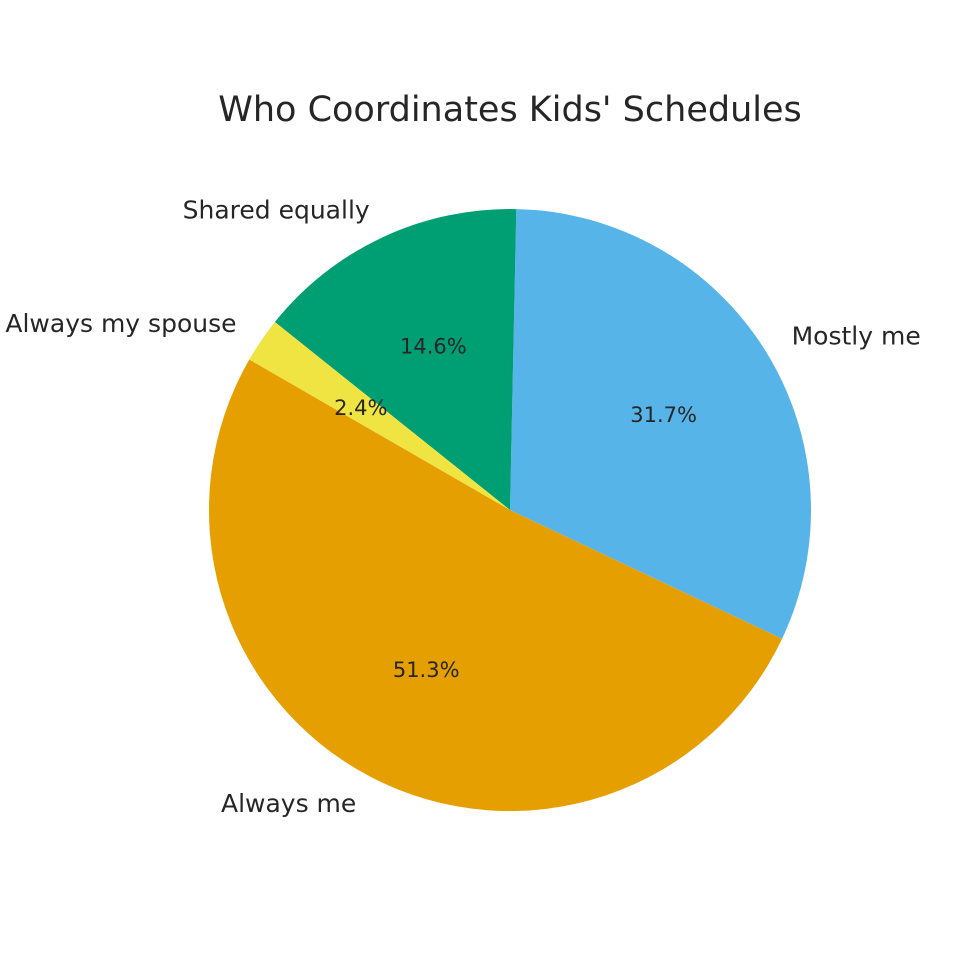 This screenshot has height=980, width=980. I want to click on pie-label-mostly-me: Mostly me, so click(856, 335).